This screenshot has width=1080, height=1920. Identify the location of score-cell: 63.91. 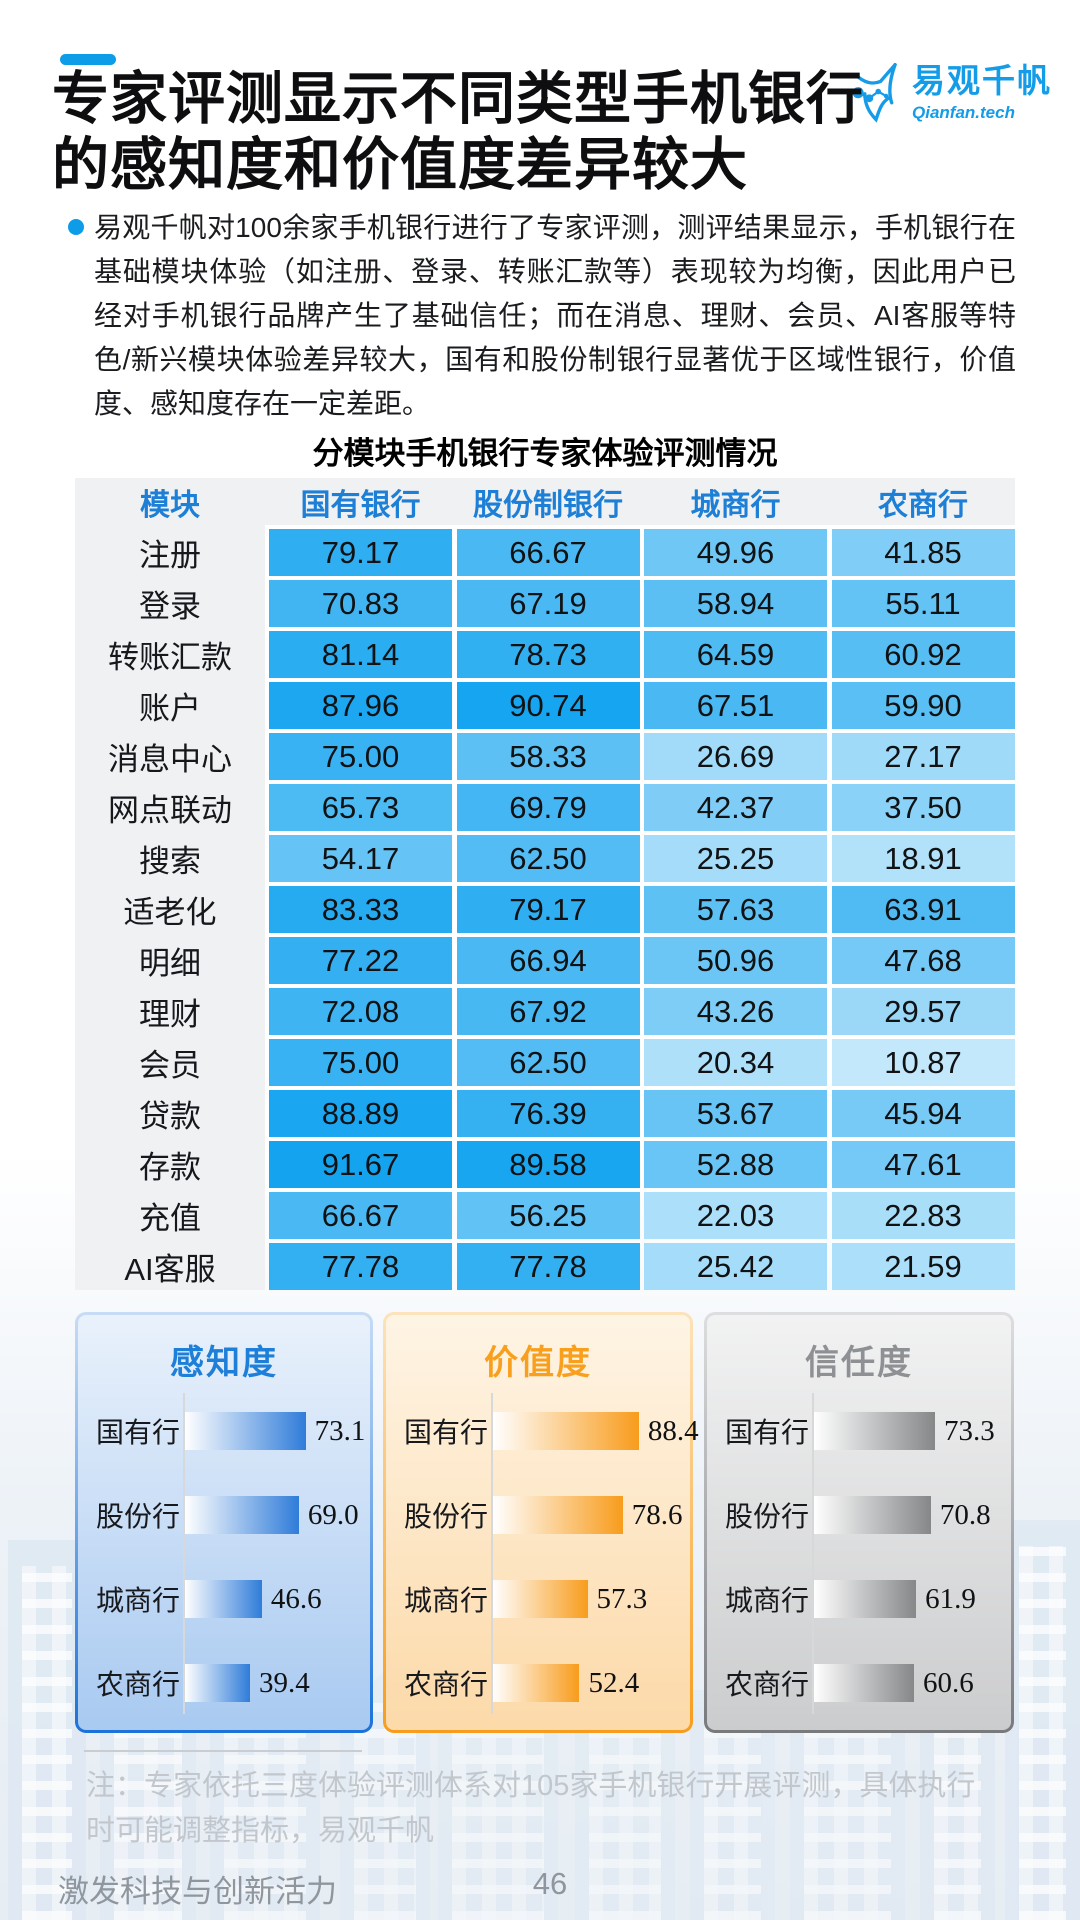
(923, 909).